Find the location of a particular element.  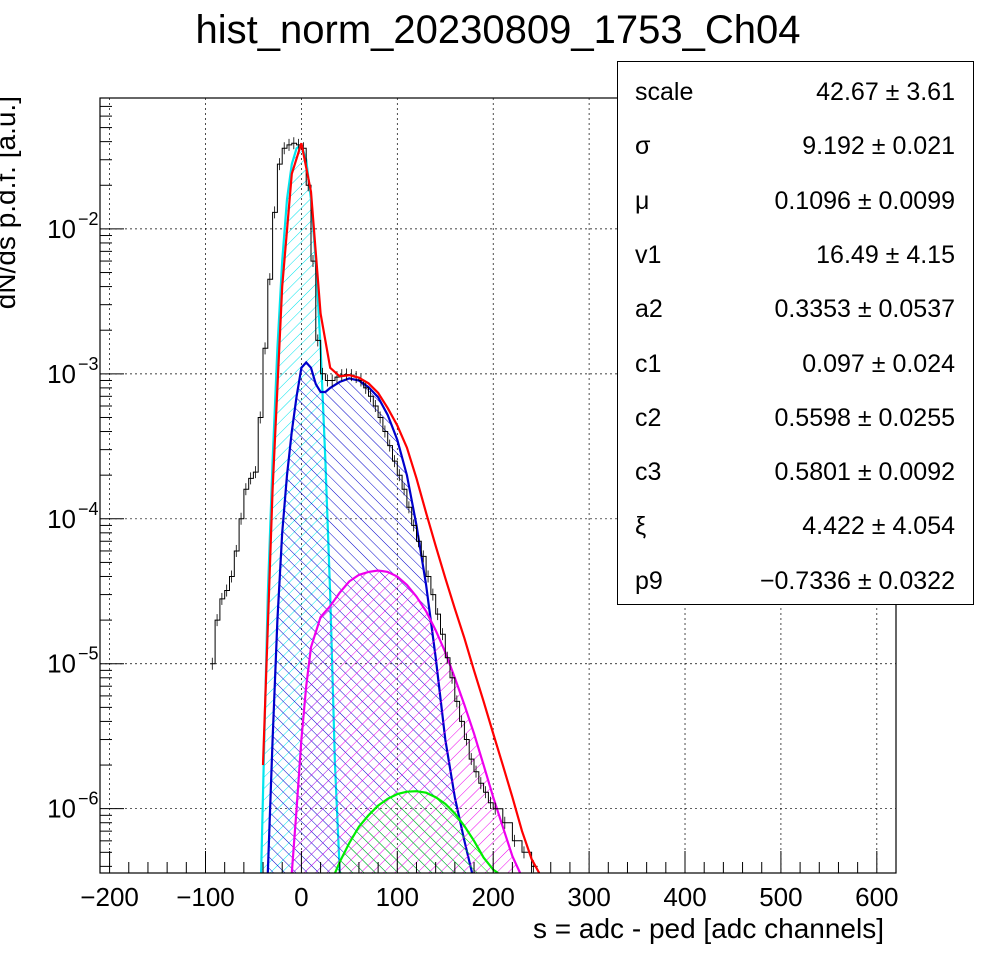

fit-parameter-value: 0.3353 ± 0.0537 is located at coordinates (864, 309).